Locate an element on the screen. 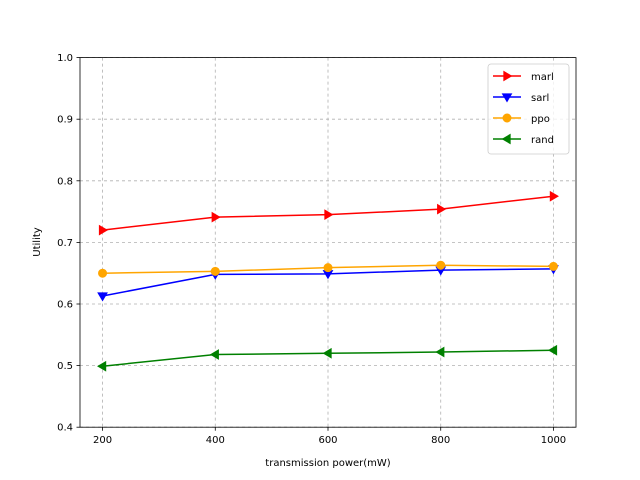 The width and height of the screenshot is (640, 480). legend-label: marl is located at coordinates (542, 77).